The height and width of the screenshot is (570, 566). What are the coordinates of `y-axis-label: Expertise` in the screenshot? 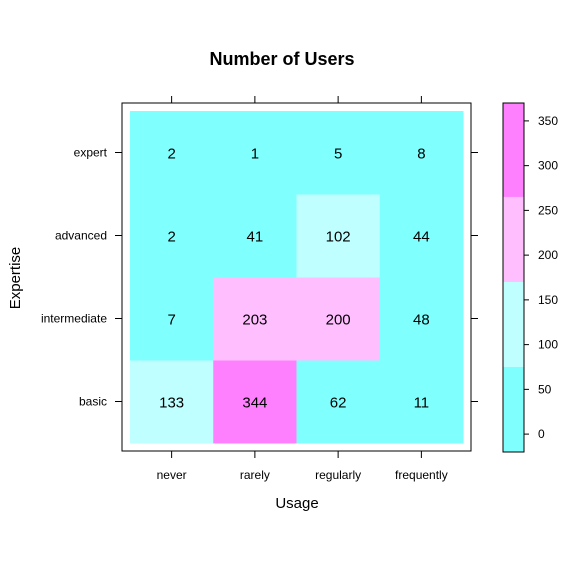 It's located at (15, 278).